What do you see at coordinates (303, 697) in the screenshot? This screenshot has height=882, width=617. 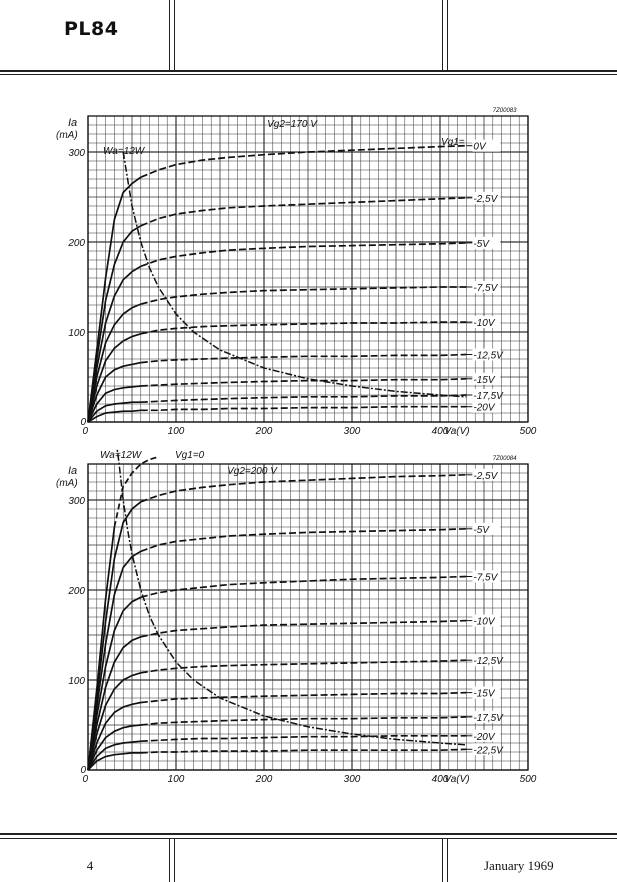 I see `curve-15v-dashed` at bounding box center [303, 697].